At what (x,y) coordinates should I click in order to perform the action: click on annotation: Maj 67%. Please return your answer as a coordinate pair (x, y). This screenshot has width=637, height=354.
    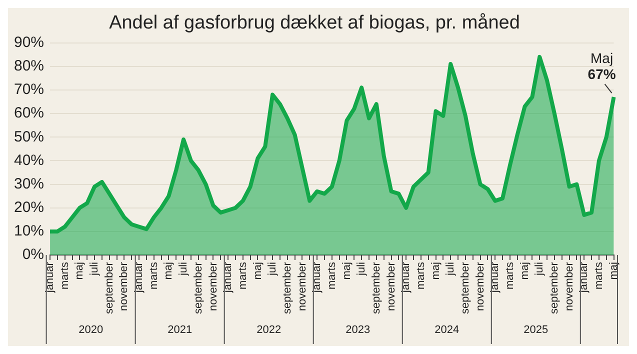
    Looking at the image, I should click on (602, 66).